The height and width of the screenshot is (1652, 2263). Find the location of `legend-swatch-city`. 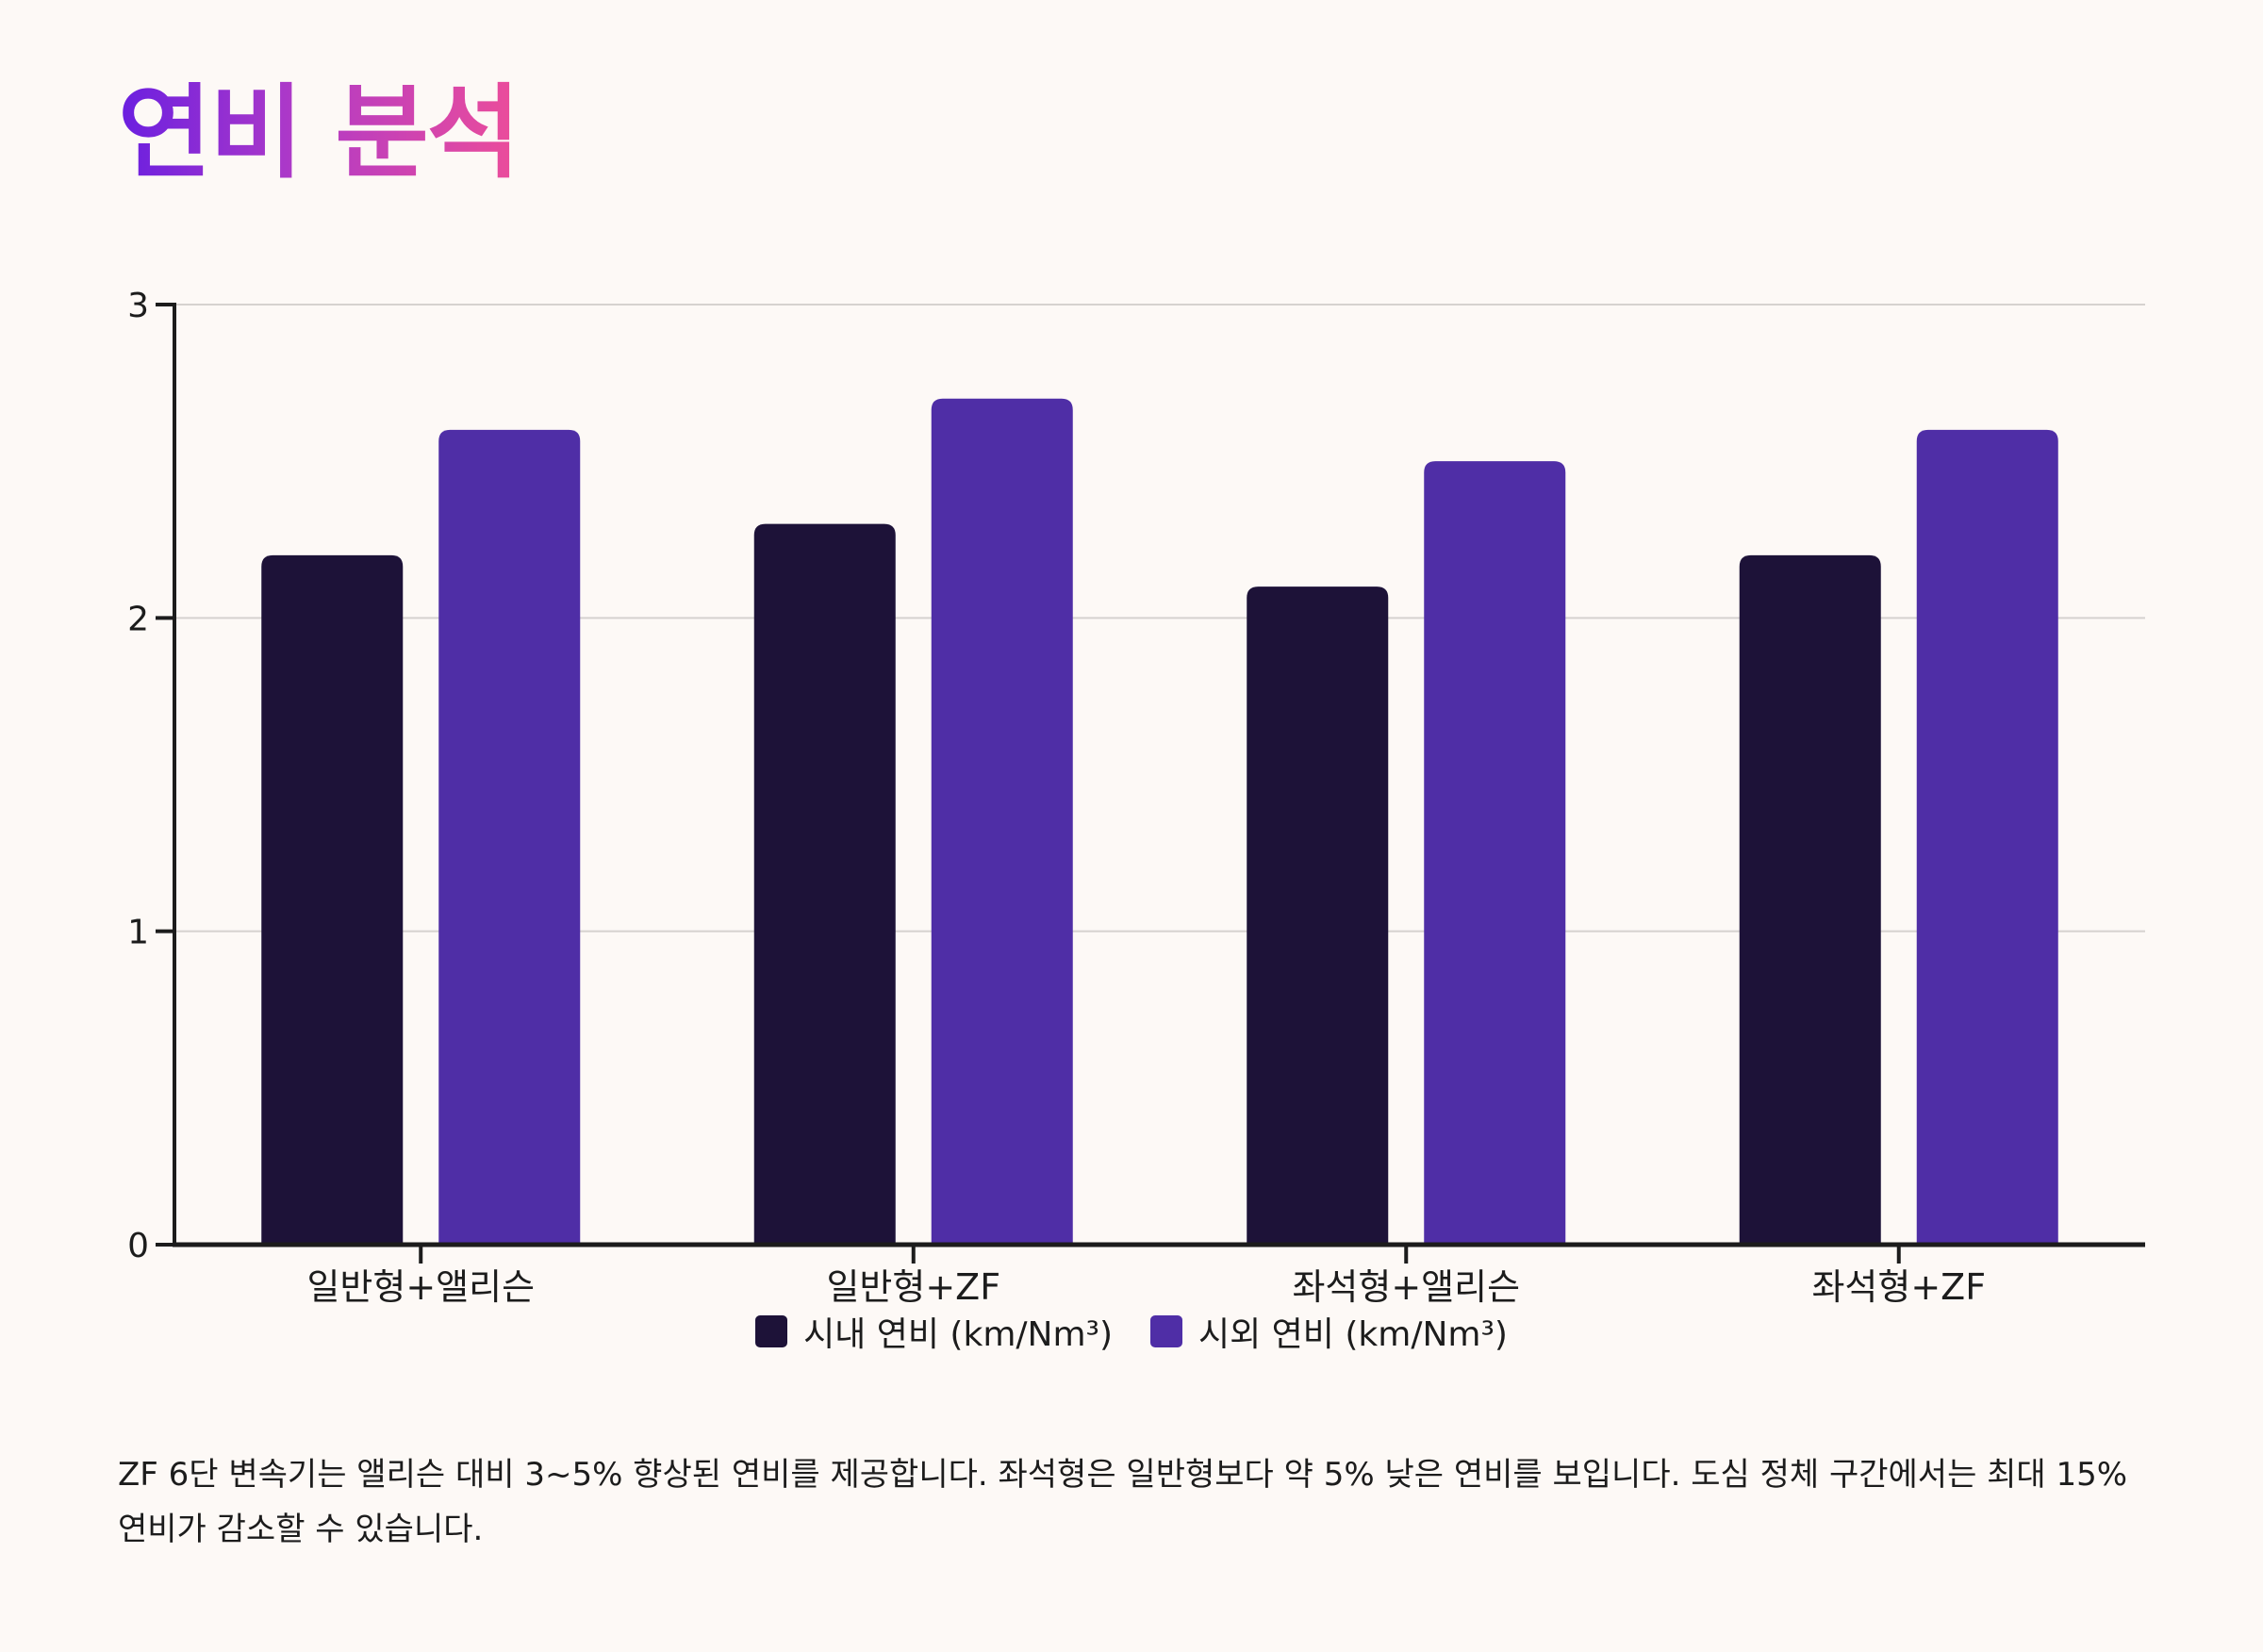

legend-swatch-city is located at coordinates (771, 1331).